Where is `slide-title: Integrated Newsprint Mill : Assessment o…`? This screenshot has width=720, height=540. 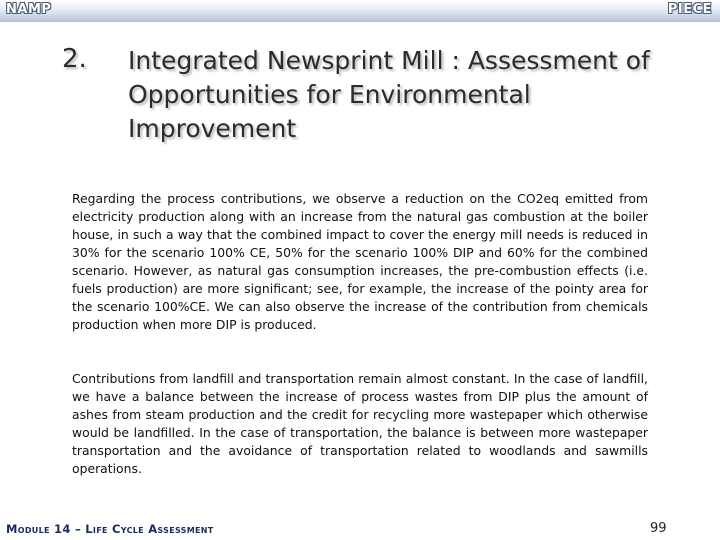 slide-title: Integrated Newsprint Mill : Assessment o… is located at coordinates (389, 94).